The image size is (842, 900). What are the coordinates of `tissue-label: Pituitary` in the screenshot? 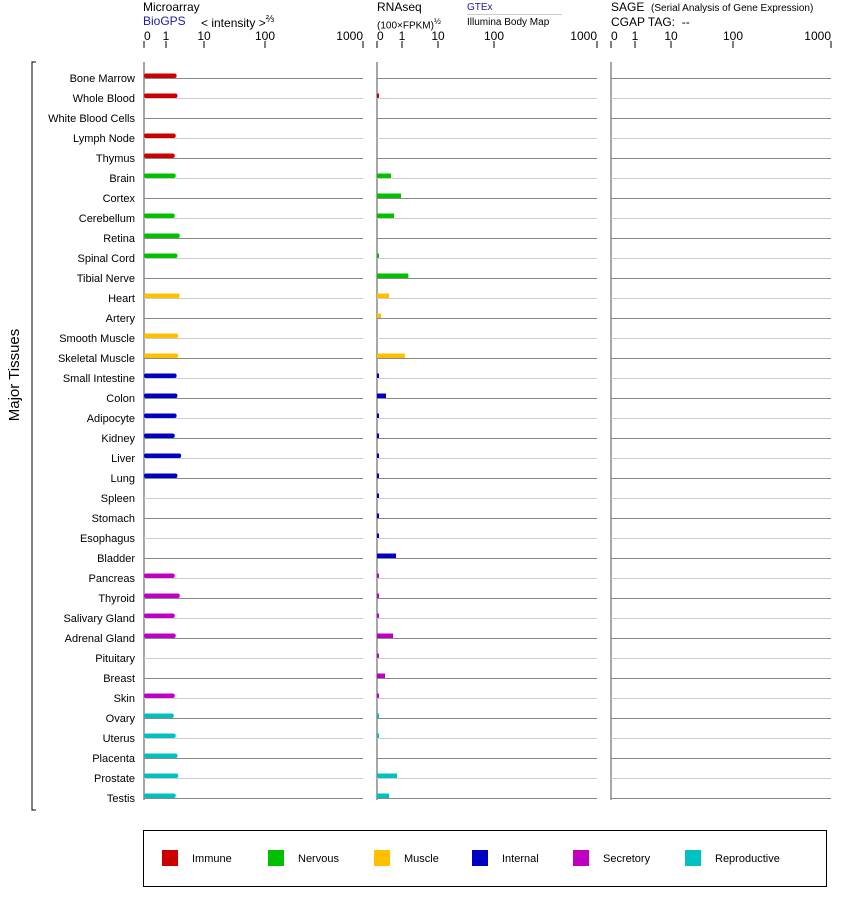 It's located at (115, 659).